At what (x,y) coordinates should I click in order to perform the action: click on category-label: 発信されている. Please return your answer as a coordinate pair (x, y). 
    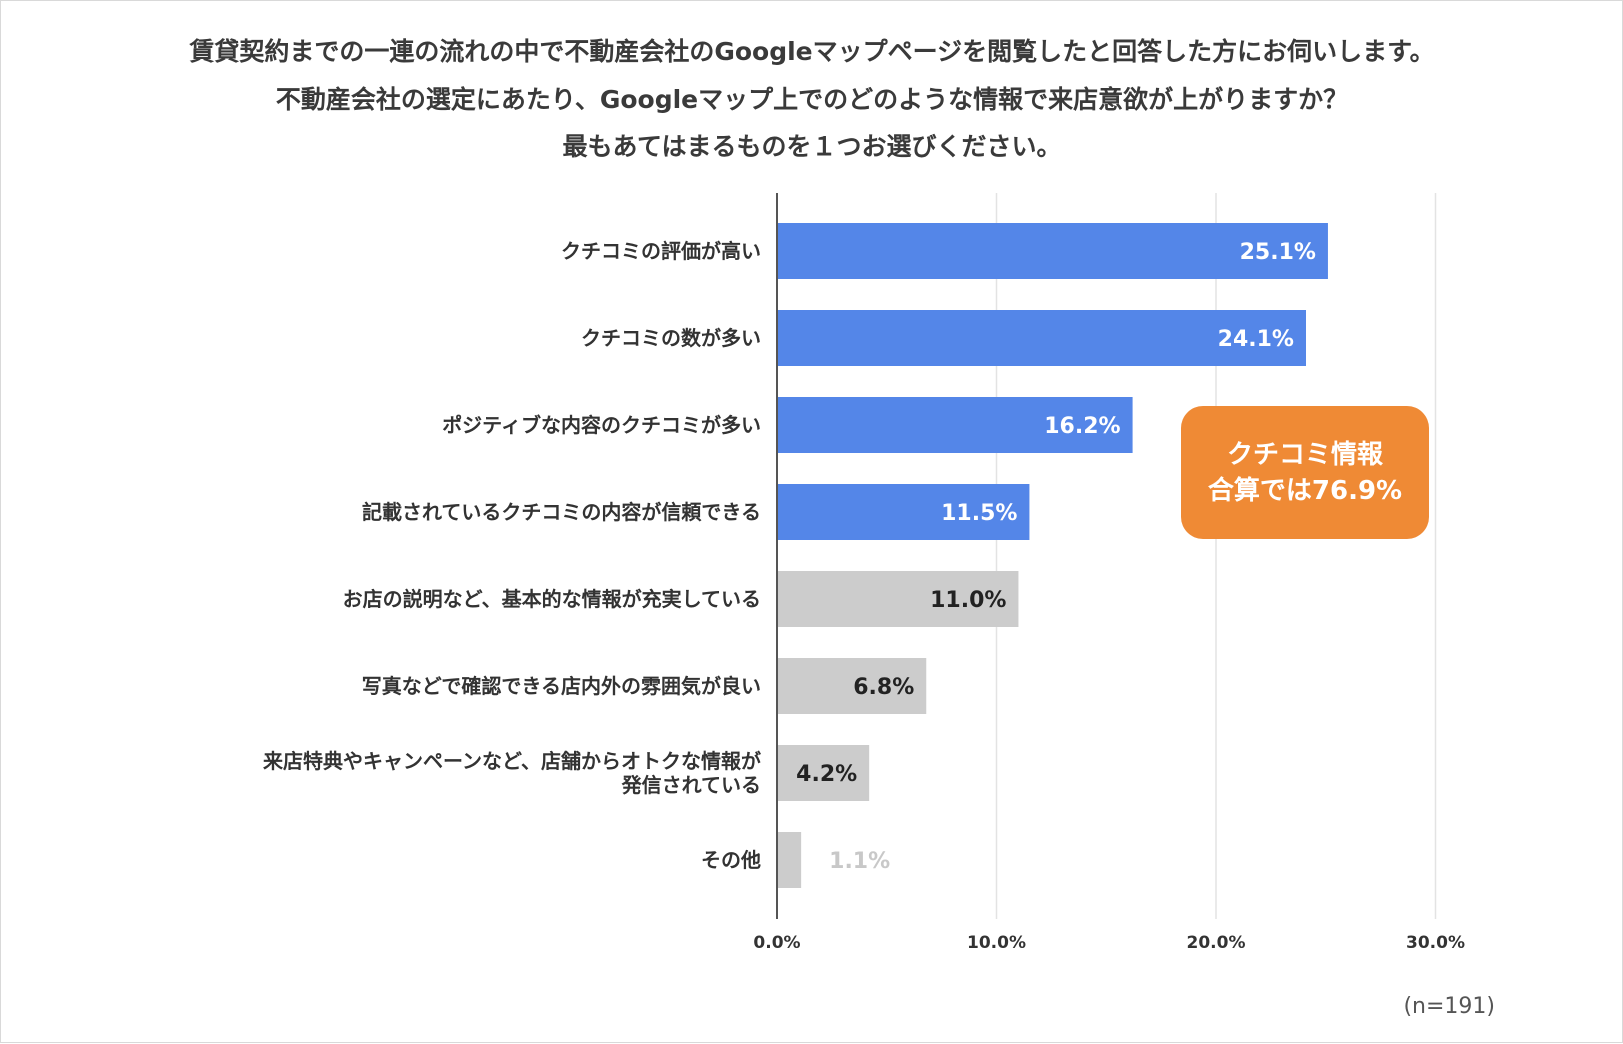
    Looking at the image, I should click on (691, 785).